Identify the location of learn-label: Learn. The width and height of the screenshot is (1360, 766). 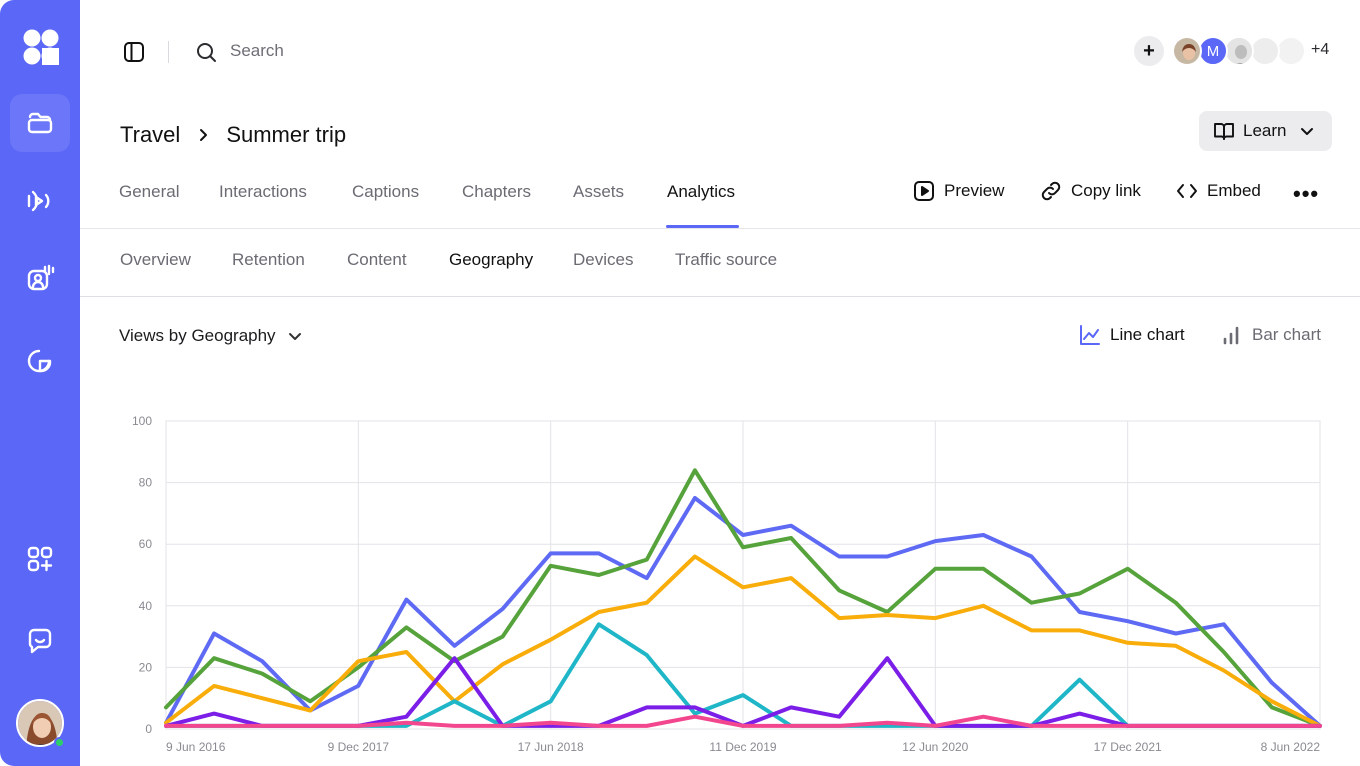
(1265, 130).